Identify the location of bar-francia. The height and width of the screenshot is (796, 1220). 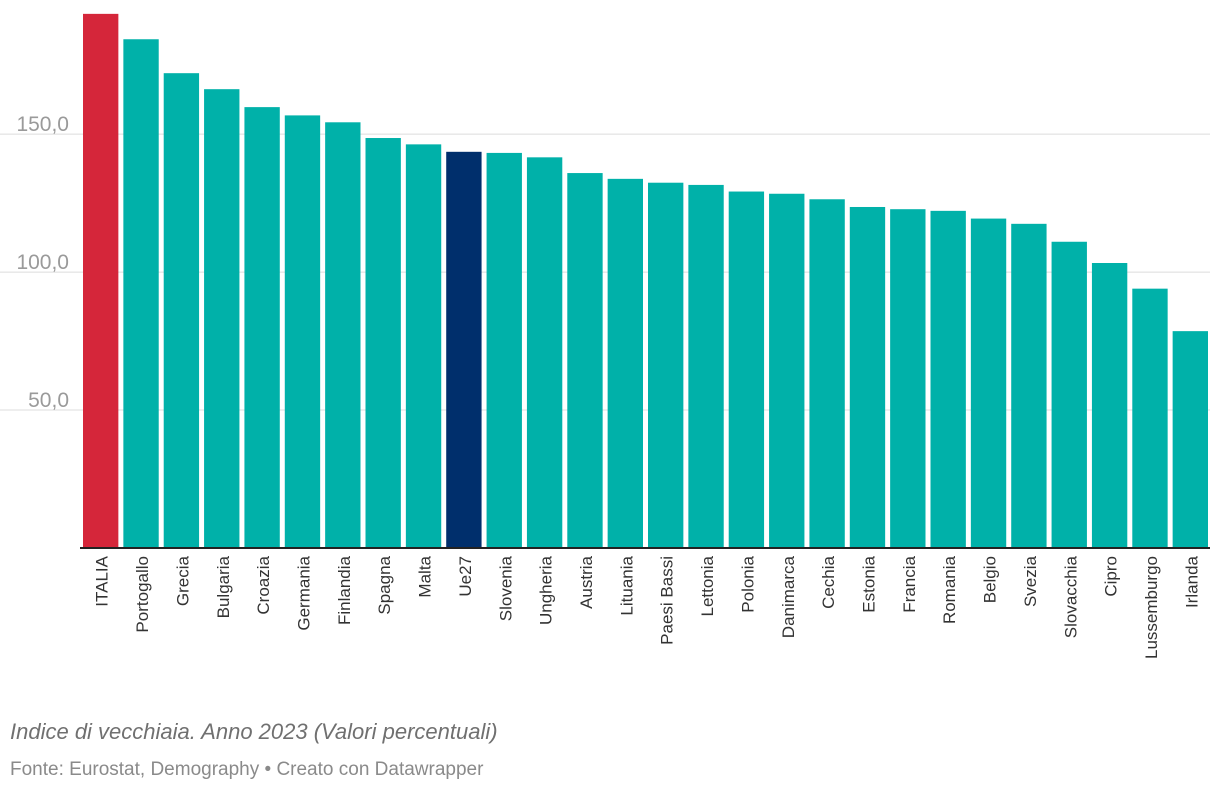
(908, 378).